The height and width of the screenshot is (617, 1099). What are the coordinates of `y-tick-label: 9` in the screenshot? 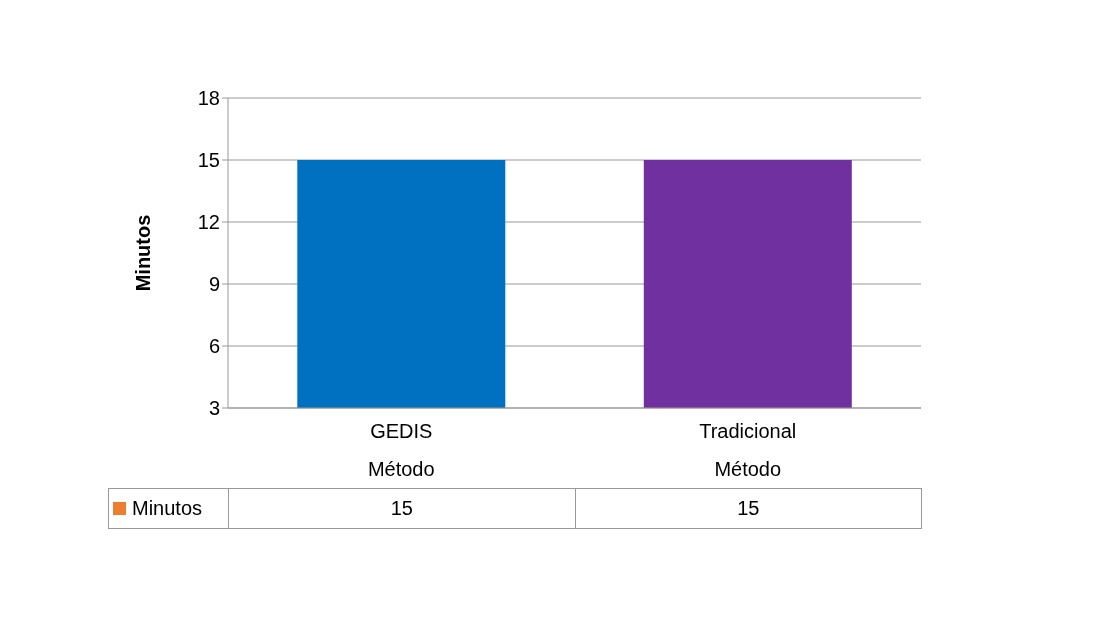 It's located at (214, 284).